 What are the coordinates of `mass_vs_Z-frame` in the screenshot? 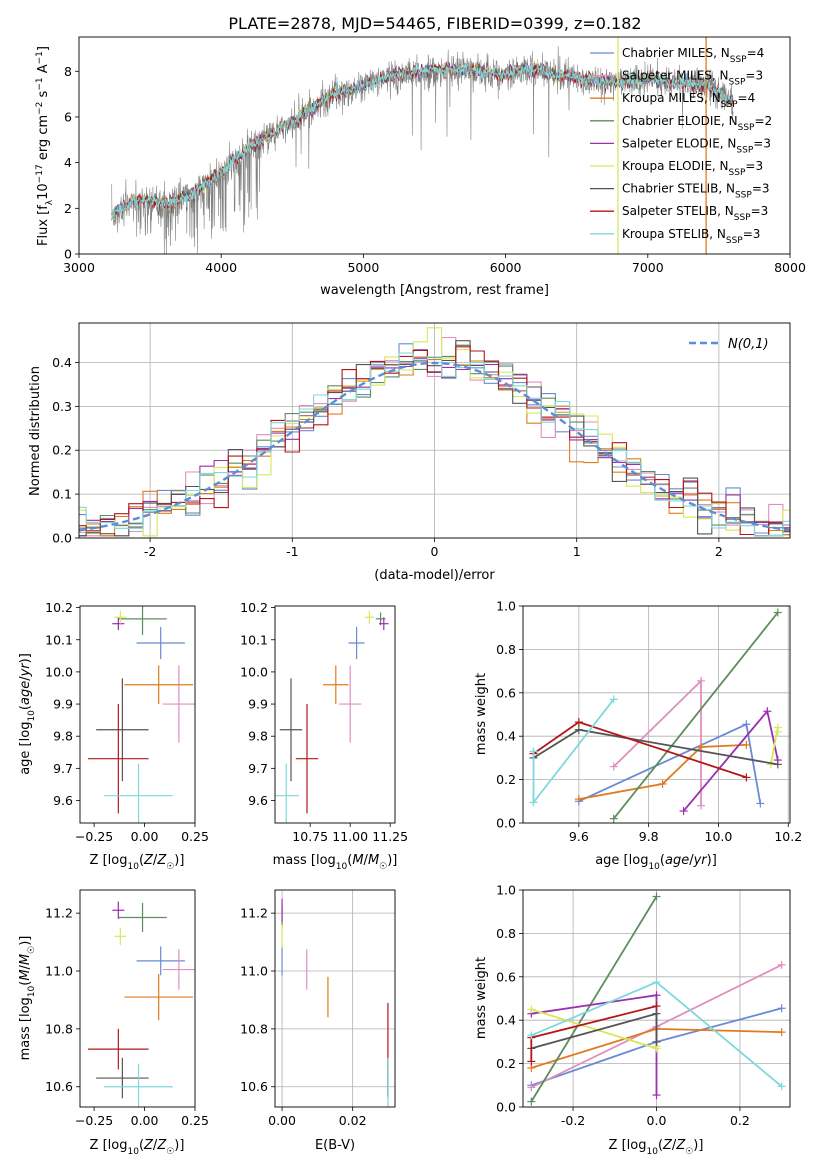 It's located at (137, 998).